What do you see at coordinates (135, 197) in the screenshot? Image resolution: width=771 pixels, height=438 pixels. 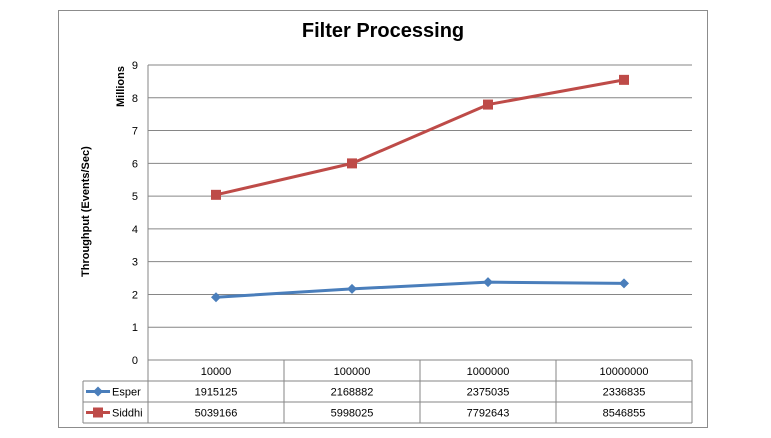 I see `y-tick-label: 5` at bounding box center [135, 197].